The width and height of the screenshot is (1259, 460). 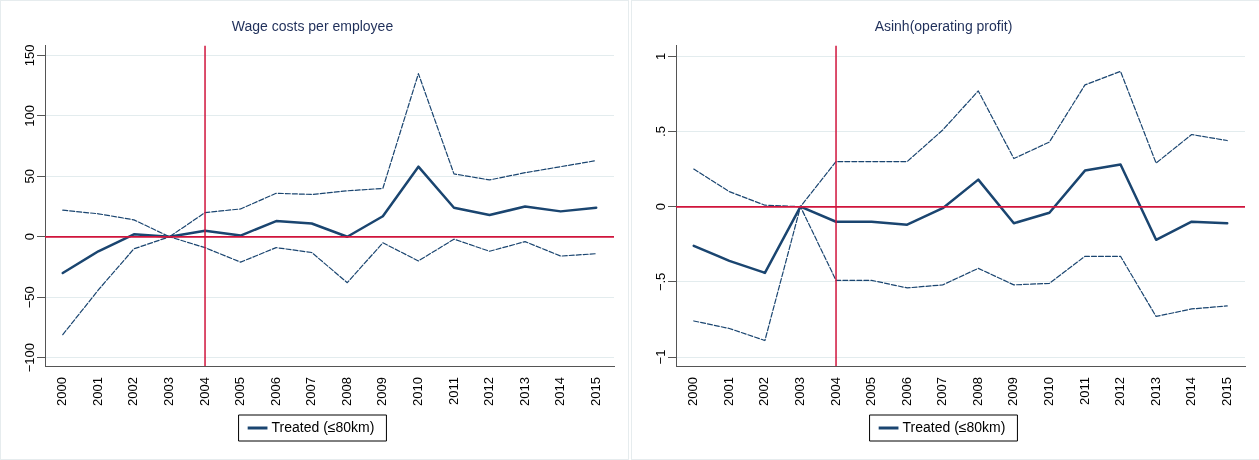 What do you see at coordinates (30, 357) in the screenshot?
I see `y-tick-label: −100` at bounding box center [30, 357].